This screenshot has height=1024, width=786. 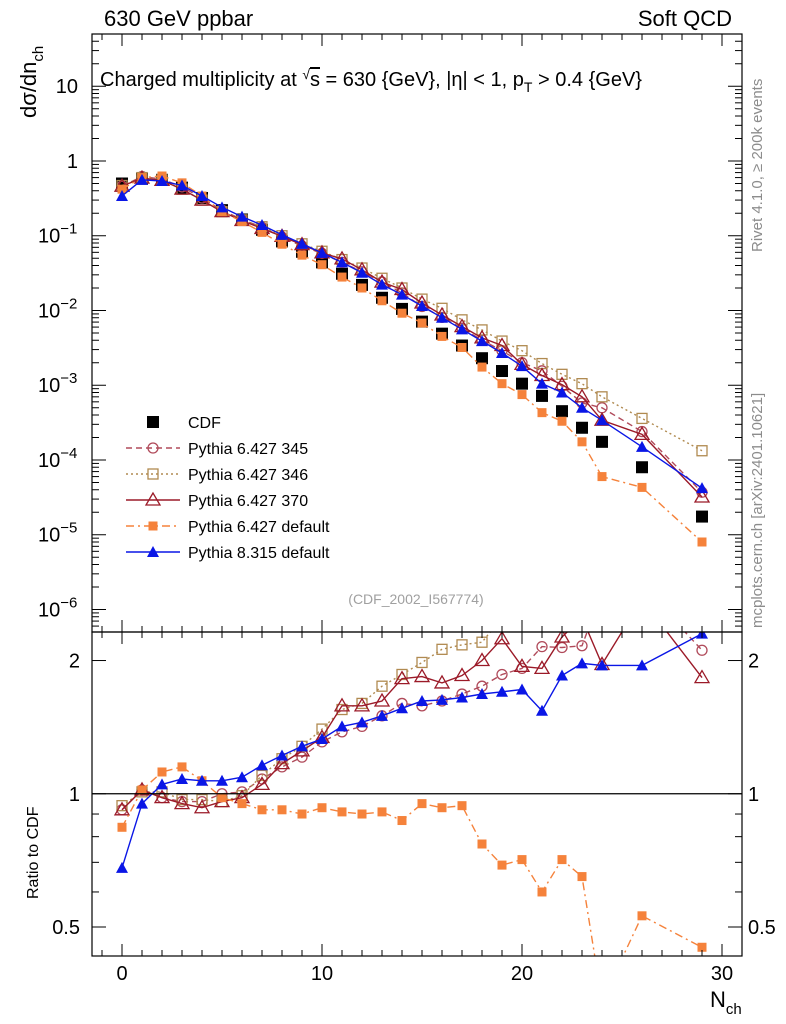 What do you see at coordinates (228, 527) in the screenshot?
I see `legend-item-p6def: Pythia 6.427 default` at bounding box center [228, 527].